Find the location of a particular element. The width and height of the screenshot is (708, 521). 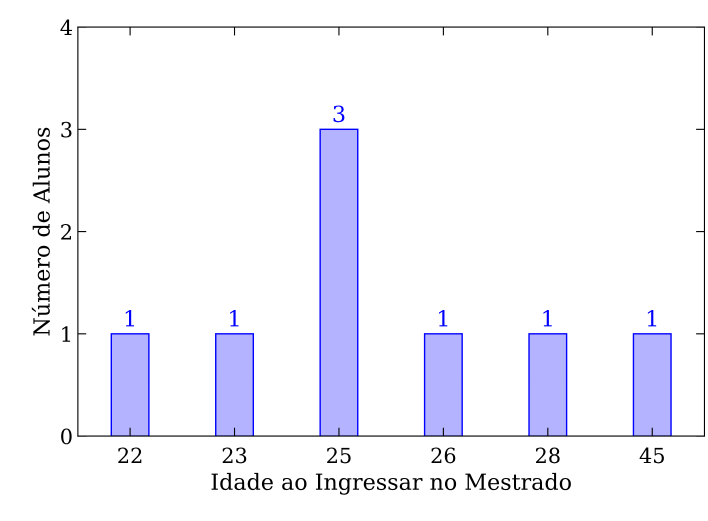

x-tick-label: 26 is located at coordinates (444, 456).